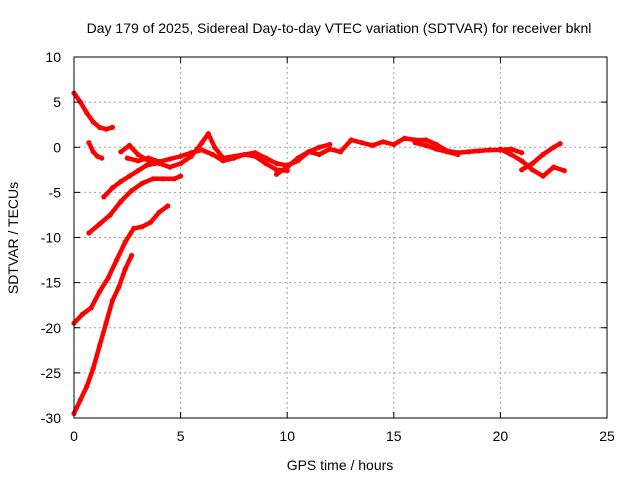 The width and height of the screenshot is (640, 480). What do you see at coordinates (13, 238) in the screenshot?
I see `y-axis-title: SDTVAR / TECUs` at bounding box center [13, 238].